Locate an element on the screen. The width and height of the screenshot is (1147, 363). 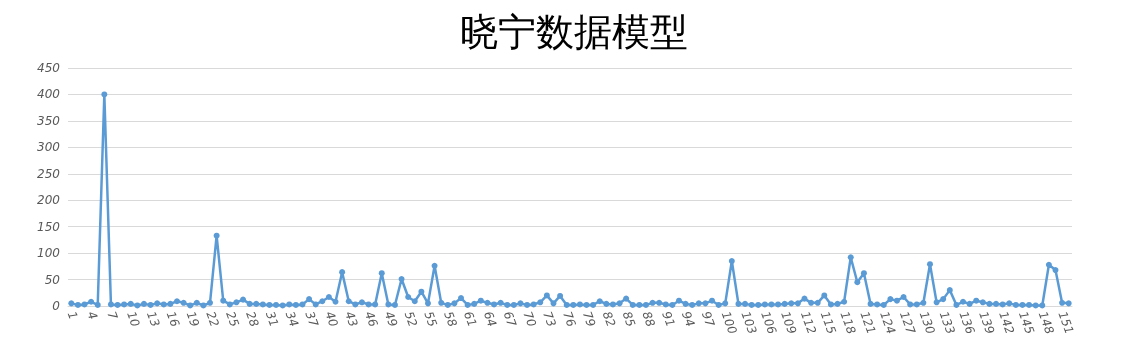
y-tick-label: 0 is located at coordinates (56, 306).